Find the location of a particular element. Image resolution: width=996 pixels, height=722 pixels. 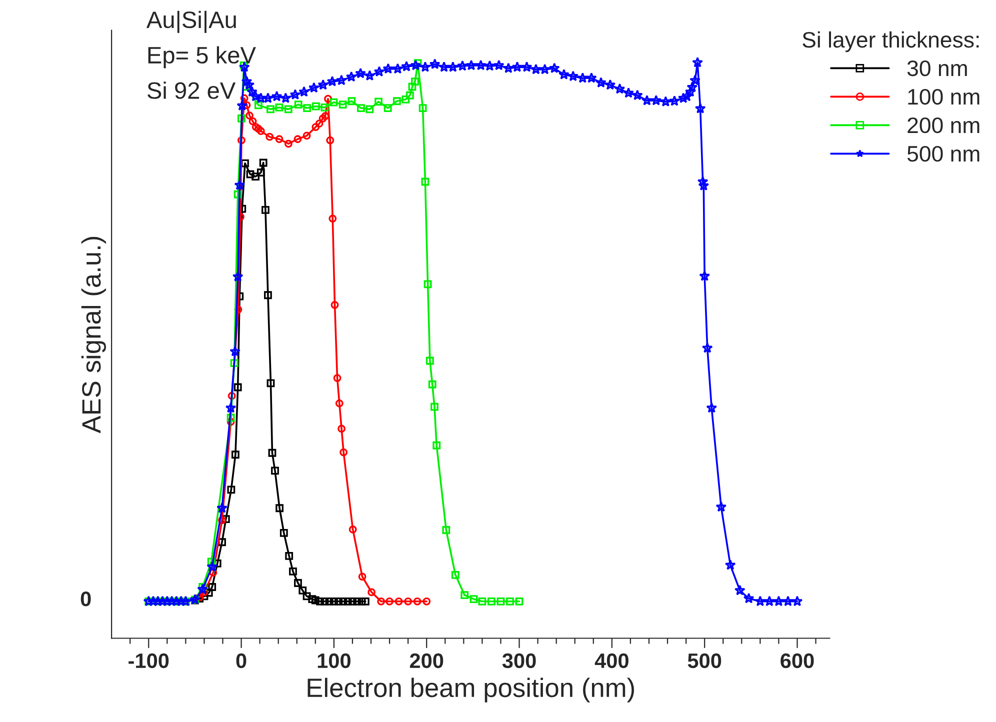

x-tick-label: -100 is located at coordinates (148, 660).